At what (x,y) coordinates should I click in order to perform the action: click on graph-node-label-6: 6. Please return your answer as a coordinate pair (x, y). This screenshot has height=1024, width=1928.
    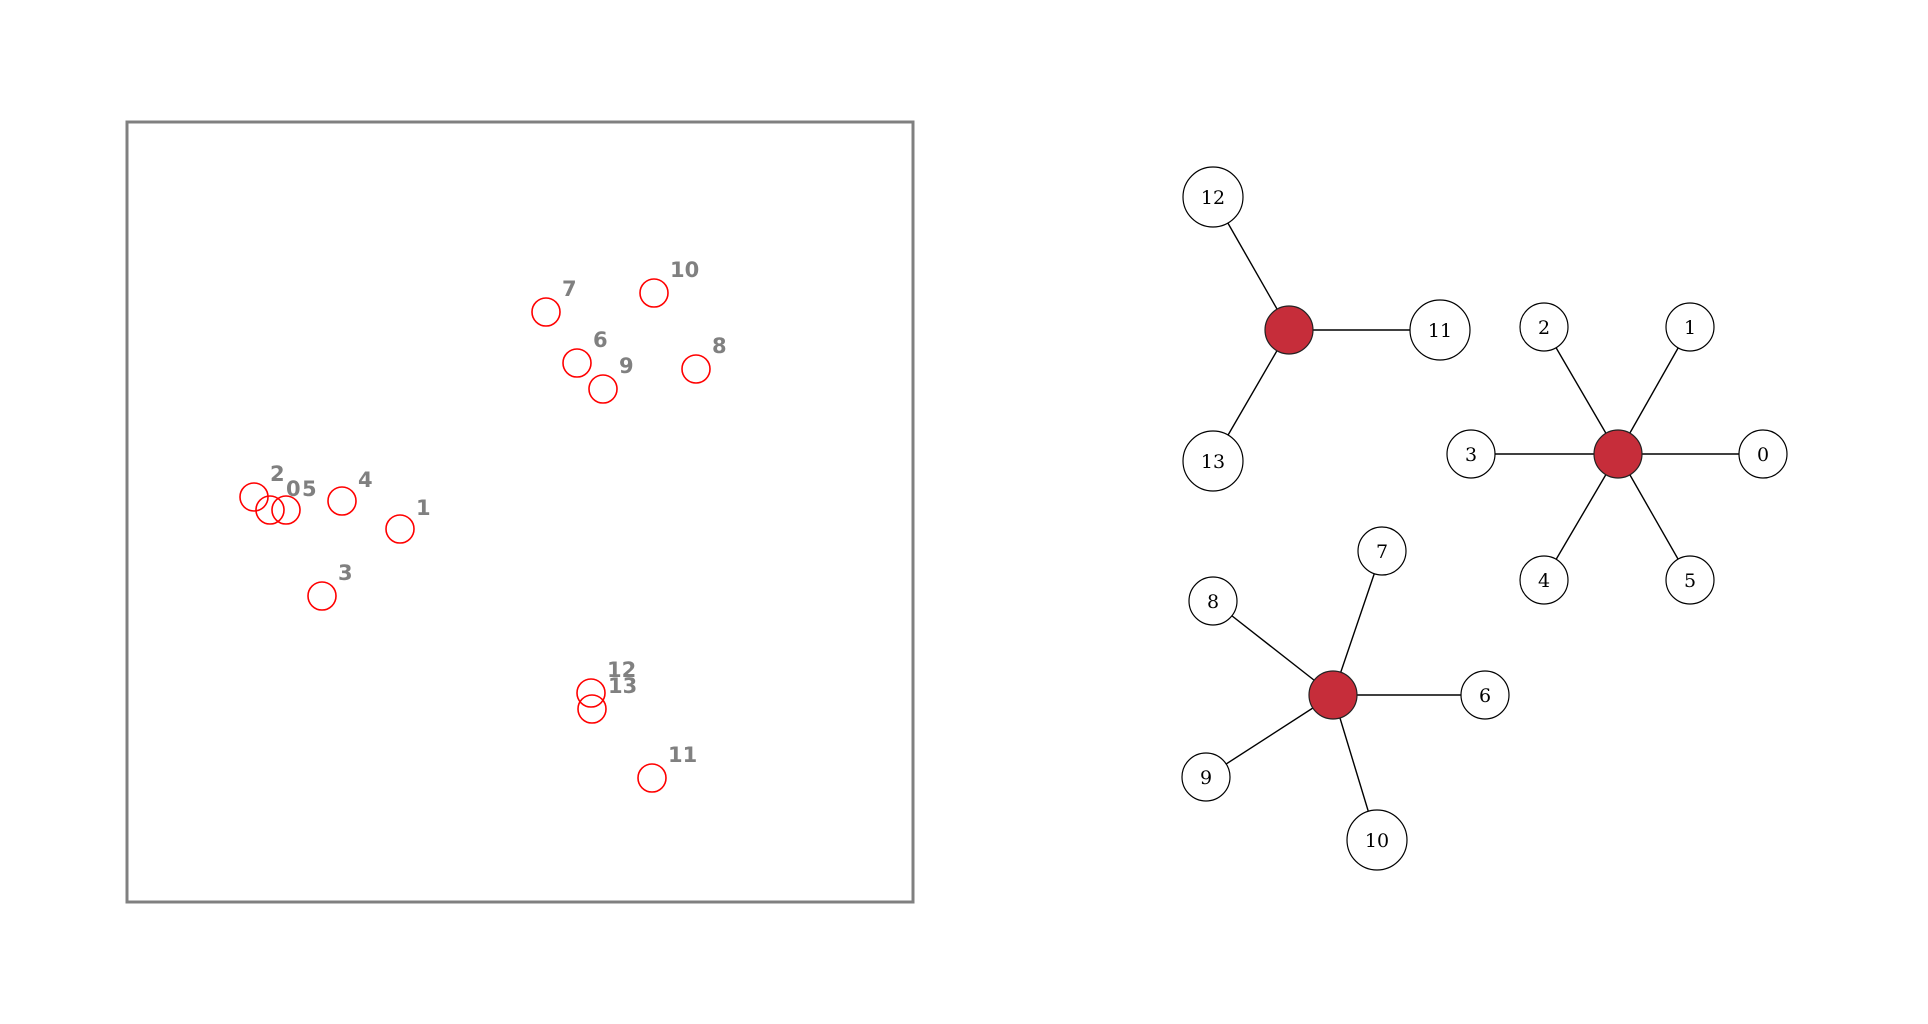
    Looking at the image, I should click on (1485, 696).